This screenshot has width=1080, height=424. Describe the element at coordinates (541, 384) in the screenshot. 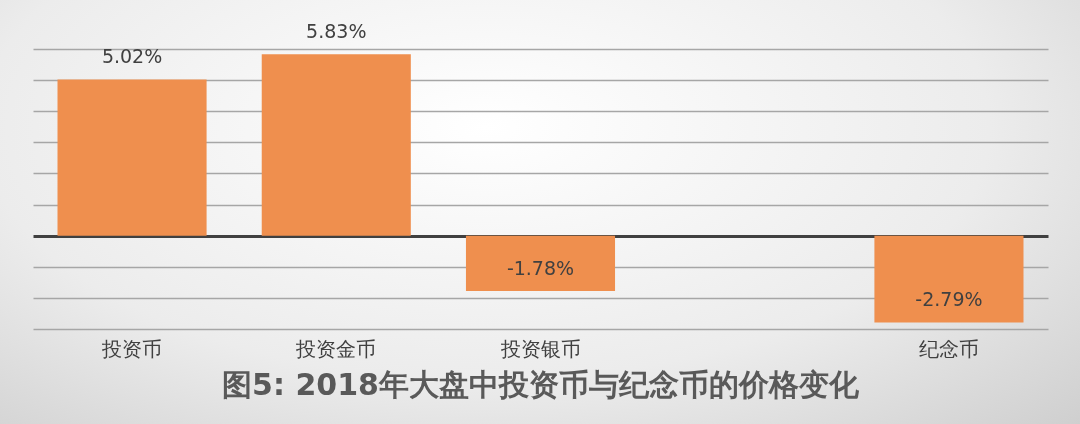

I see `text: 图5: 2018年大盘中投资币与纪念币的价格变化` at that location.